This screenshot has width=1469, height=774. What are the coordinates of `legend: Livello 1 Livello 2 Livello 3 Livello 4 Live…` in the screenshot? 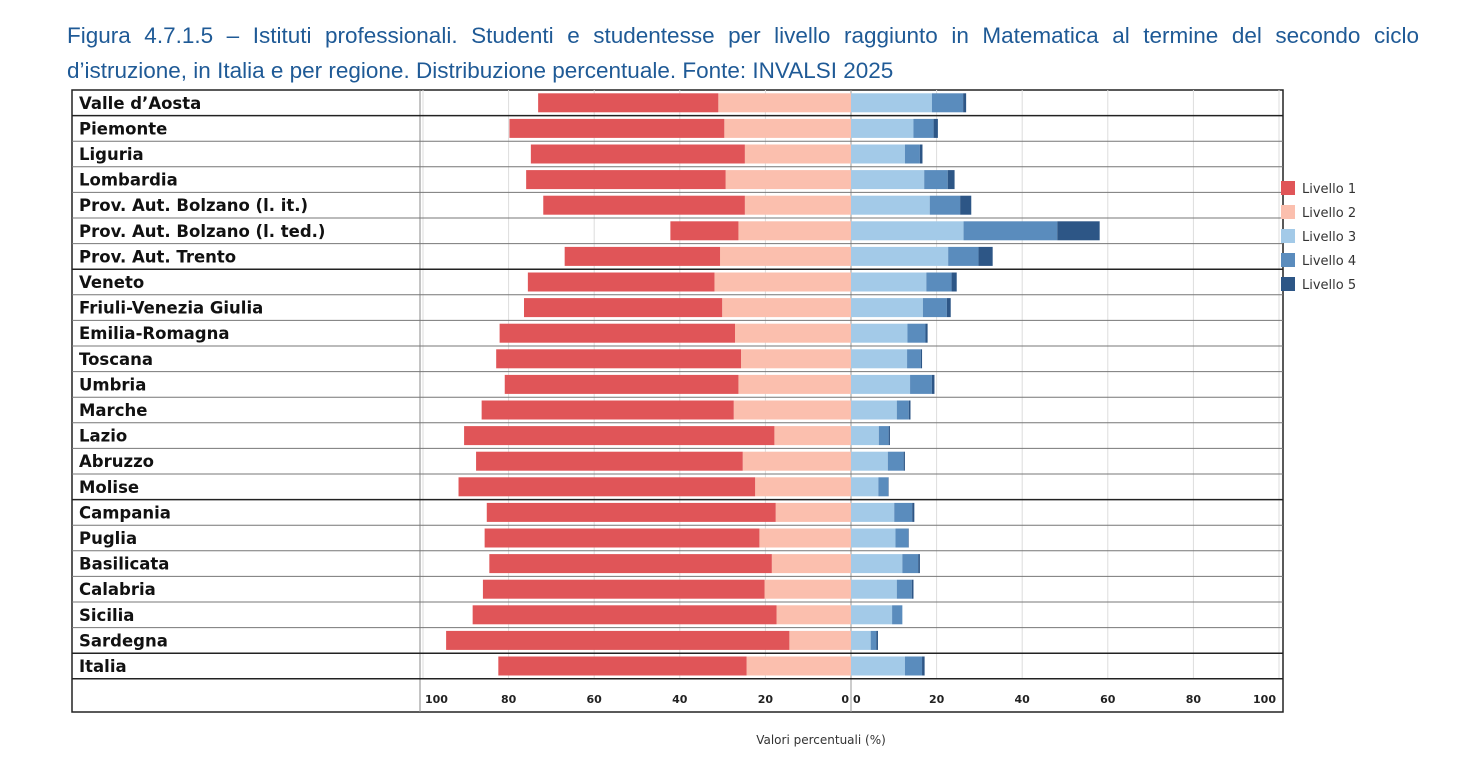 It's located at (1318, 237).